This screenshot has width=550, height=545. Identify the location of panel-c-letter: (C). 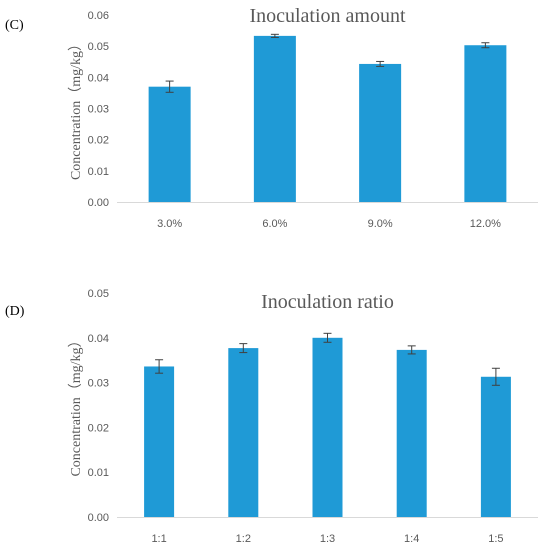
(14, 25).